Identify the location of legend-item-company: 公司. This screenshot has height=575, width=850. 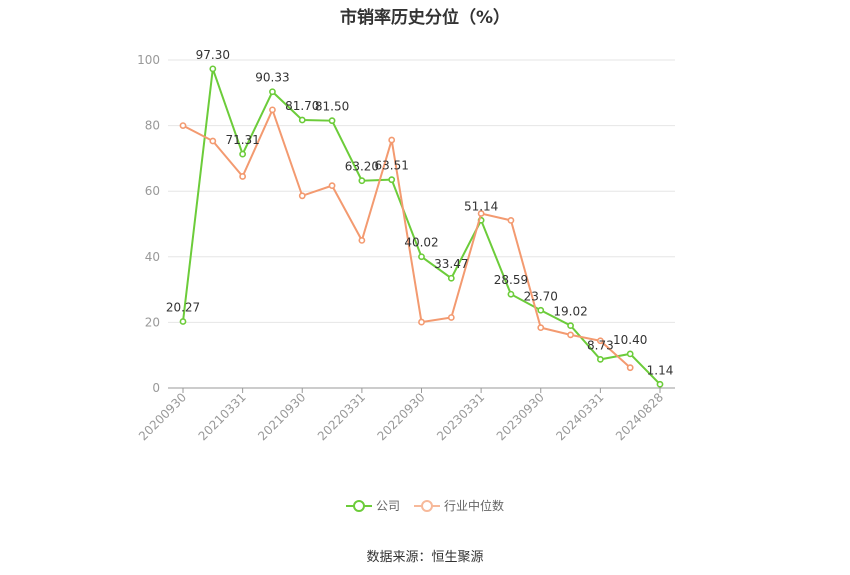
(372, 505).